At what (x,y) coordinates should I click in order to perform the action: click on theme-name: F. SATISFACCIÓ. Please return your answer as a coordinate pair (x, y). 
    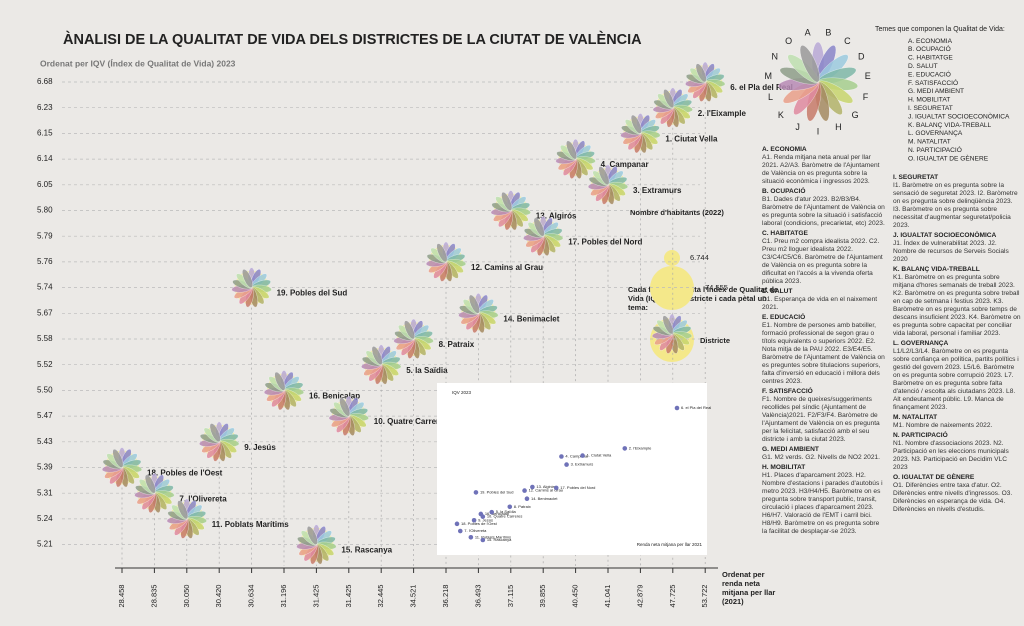
    Looking at the image, I should click on (933, 82).